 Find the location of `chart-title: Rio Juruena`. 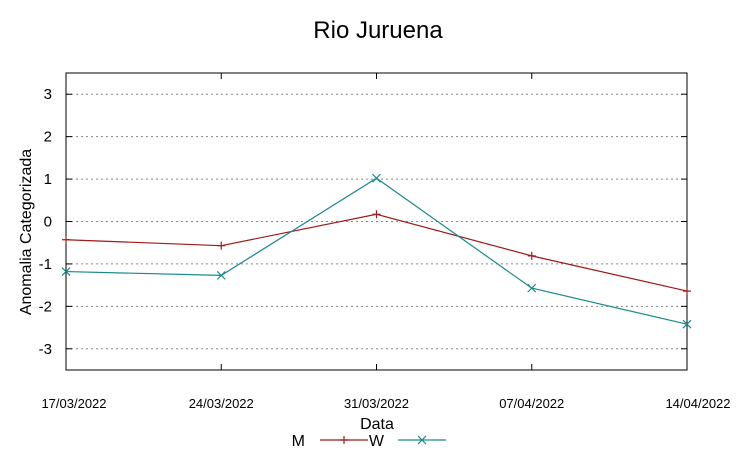

chart-title: Rio Juruena is located at coordinates (378, 30).